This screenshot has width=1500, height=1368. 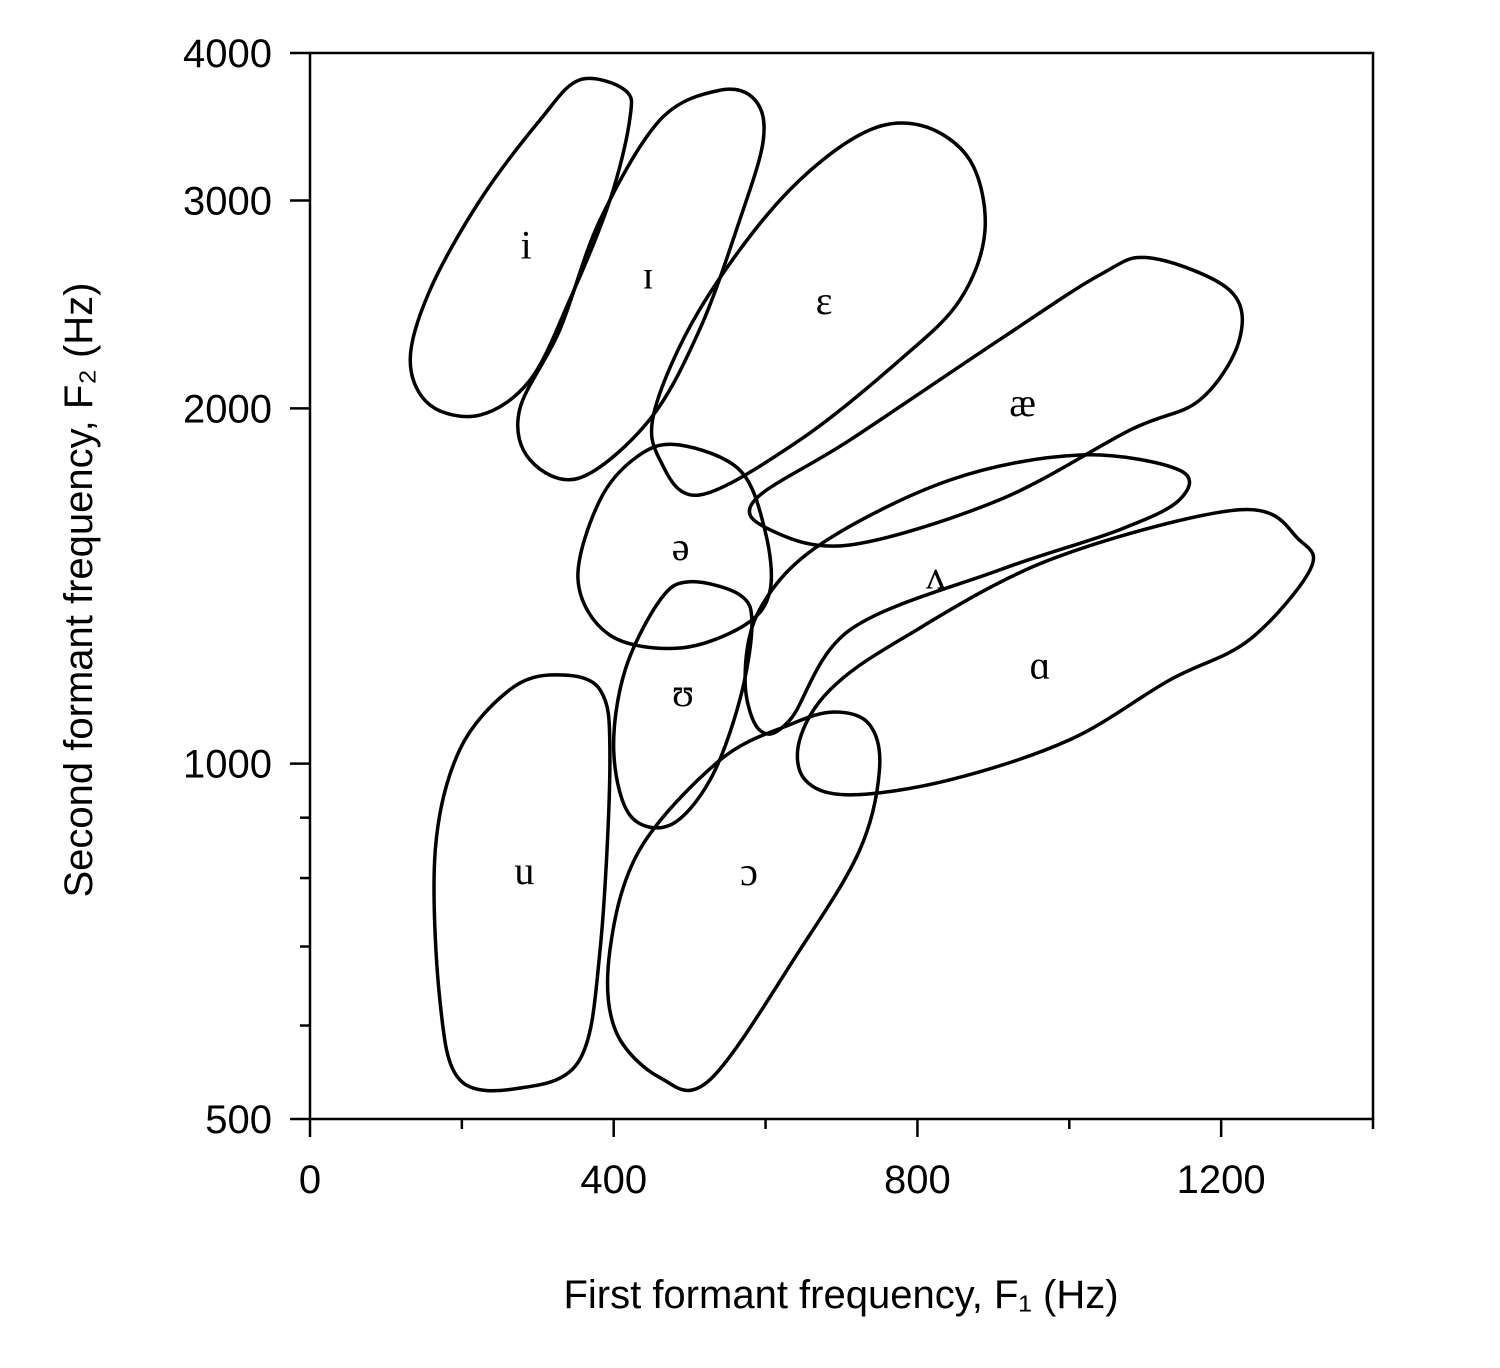 What do you see at coordinates (1221, 1180) in the screenshot?
I see `x-tick-label: 1200` at bounding box center [1221, 1180].